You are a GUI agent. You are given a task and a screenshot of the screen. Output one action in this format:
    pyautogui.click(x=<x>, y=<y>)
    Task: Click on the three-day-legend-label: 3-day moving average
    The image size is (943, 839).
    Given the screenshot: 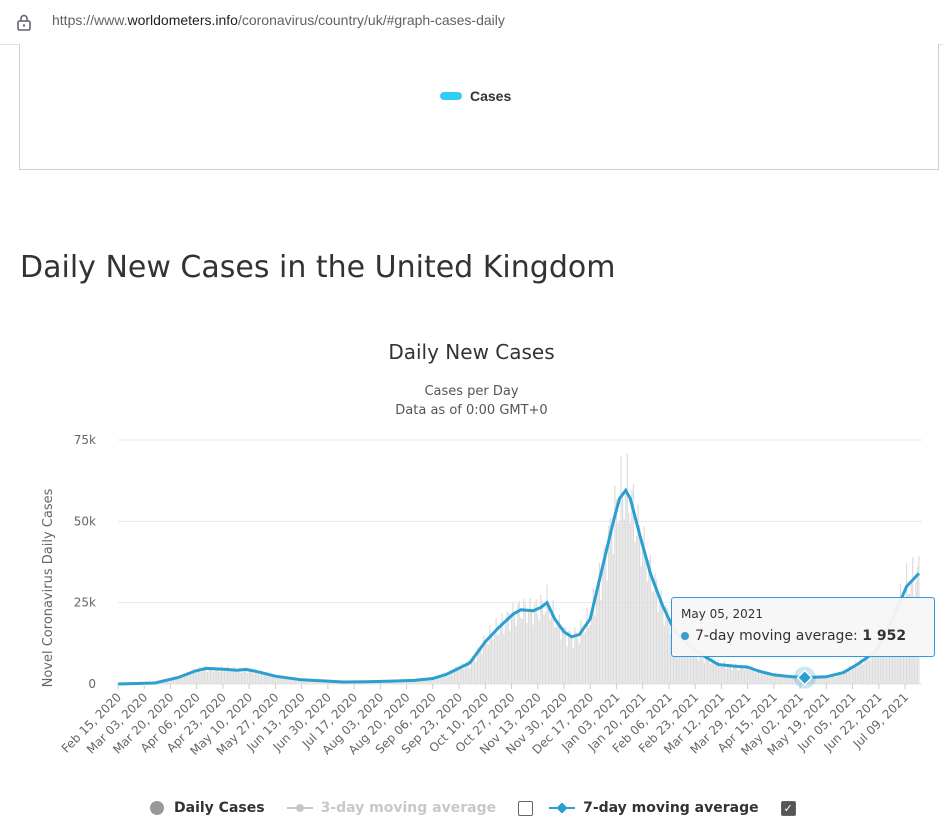 What is the action you would take?
    pyautogui.click(x=408, y=808)
    